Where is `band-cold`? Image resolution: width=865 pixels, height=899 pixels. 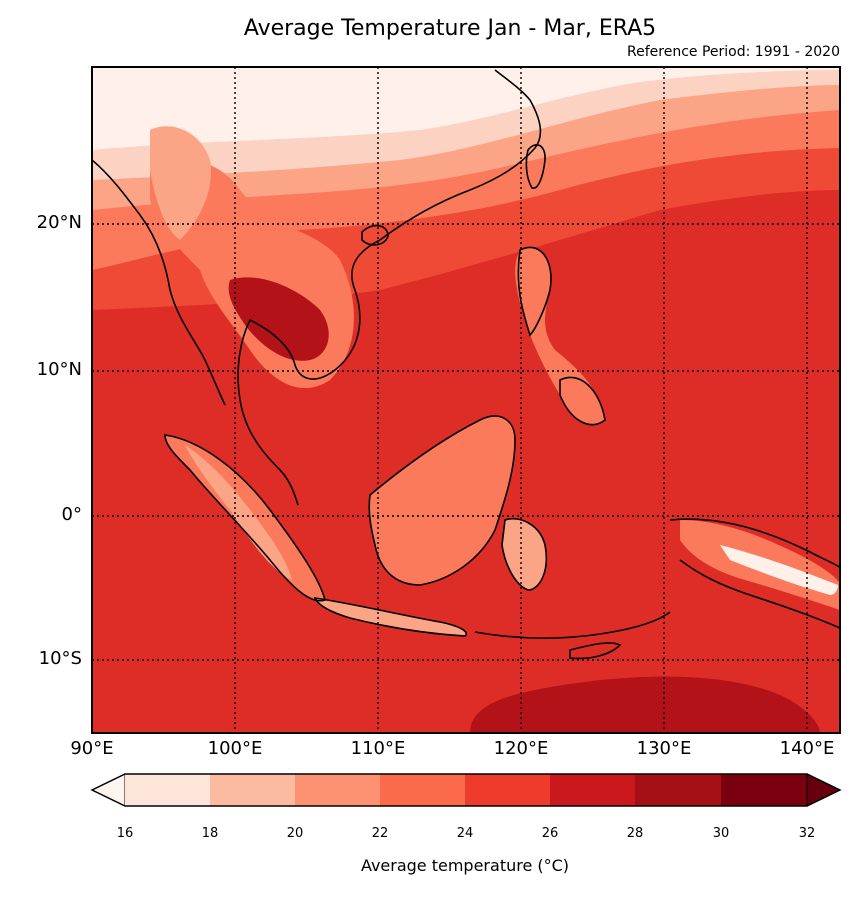 band-cold is located at coordinates (466, 108).